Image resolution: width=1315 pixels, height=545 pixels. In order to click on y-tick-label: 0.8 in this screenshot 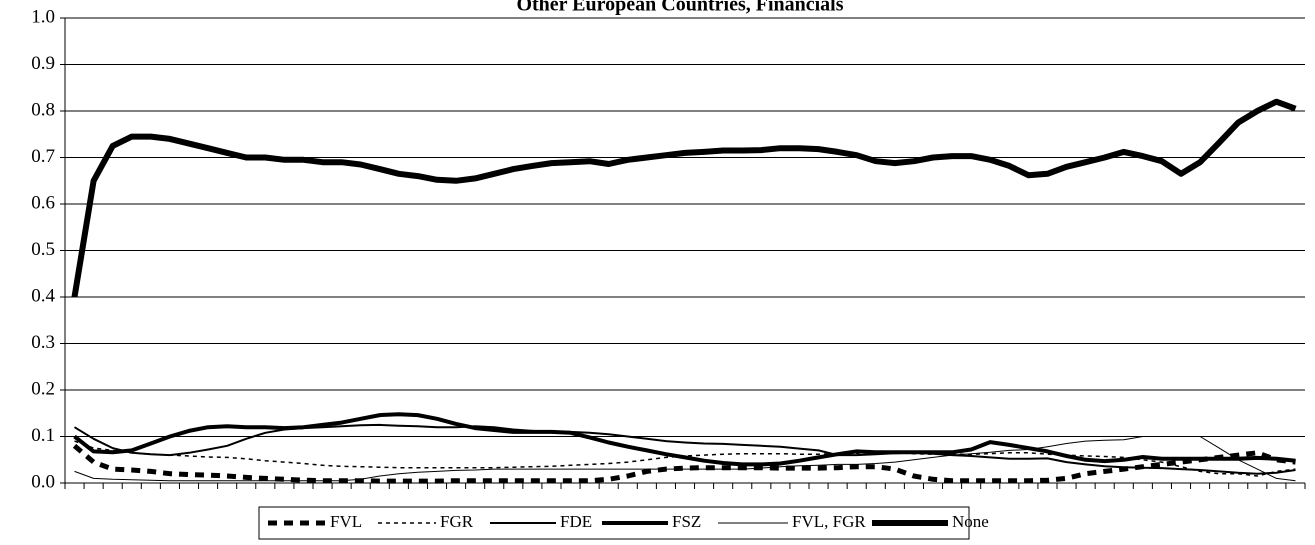, I will do `click(43, 109)`.